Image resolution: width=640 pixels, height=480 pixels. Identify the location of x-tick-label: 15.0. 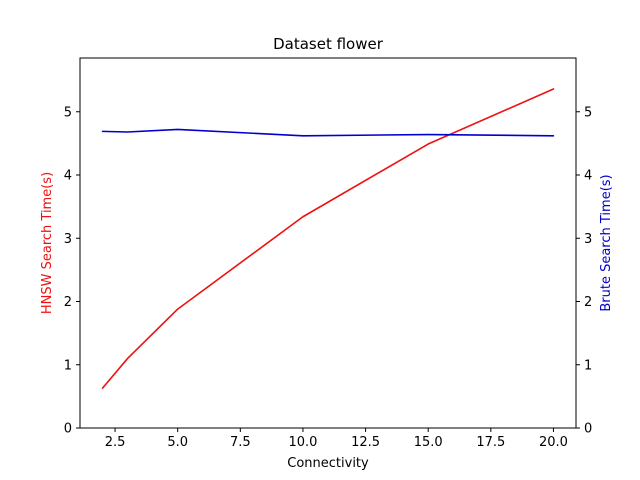
(428, 442).